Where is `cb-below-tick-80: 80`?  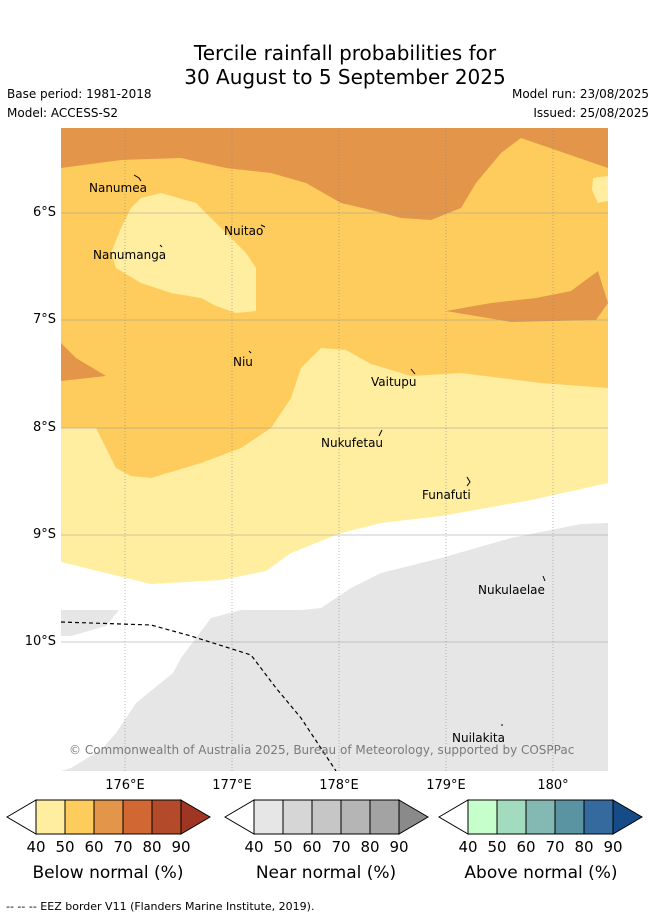 cb-below-tick-80: 80 is located at coordinates (152, 847).